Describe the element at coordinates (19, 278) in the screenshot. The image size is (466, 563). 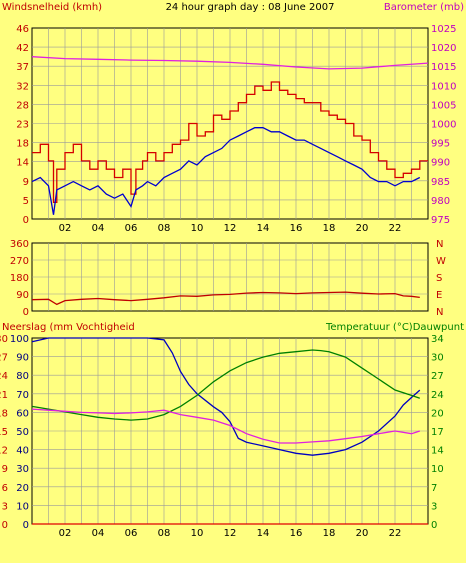
I see `panel-1-deg-tick: 180` at that location.